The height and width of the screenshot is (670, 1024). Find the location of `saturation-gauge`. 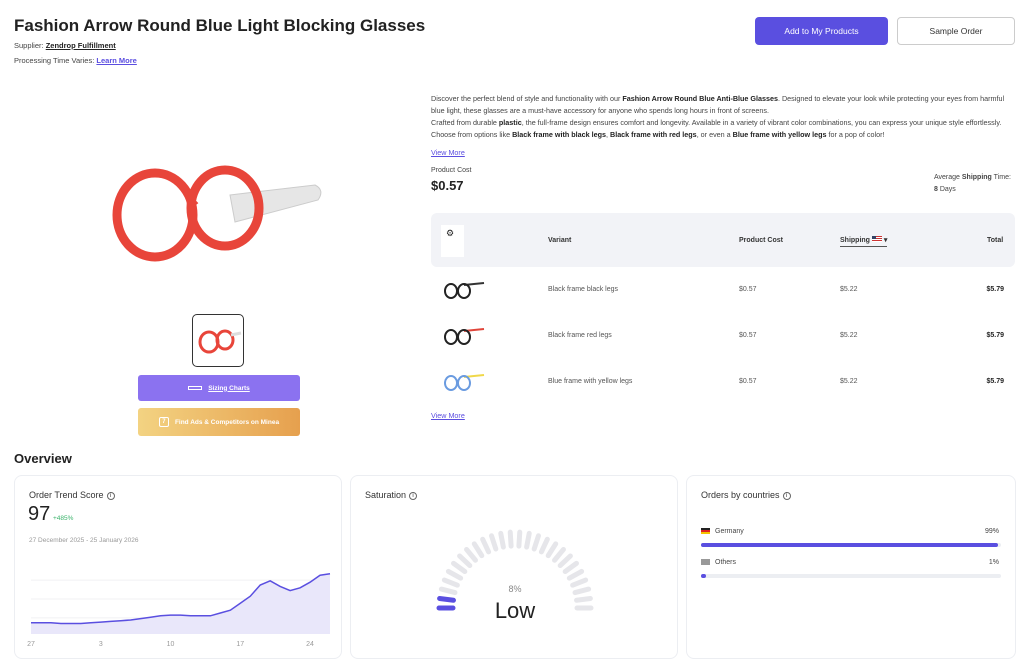

saturation-gauge is located at coordinates (515, 570).